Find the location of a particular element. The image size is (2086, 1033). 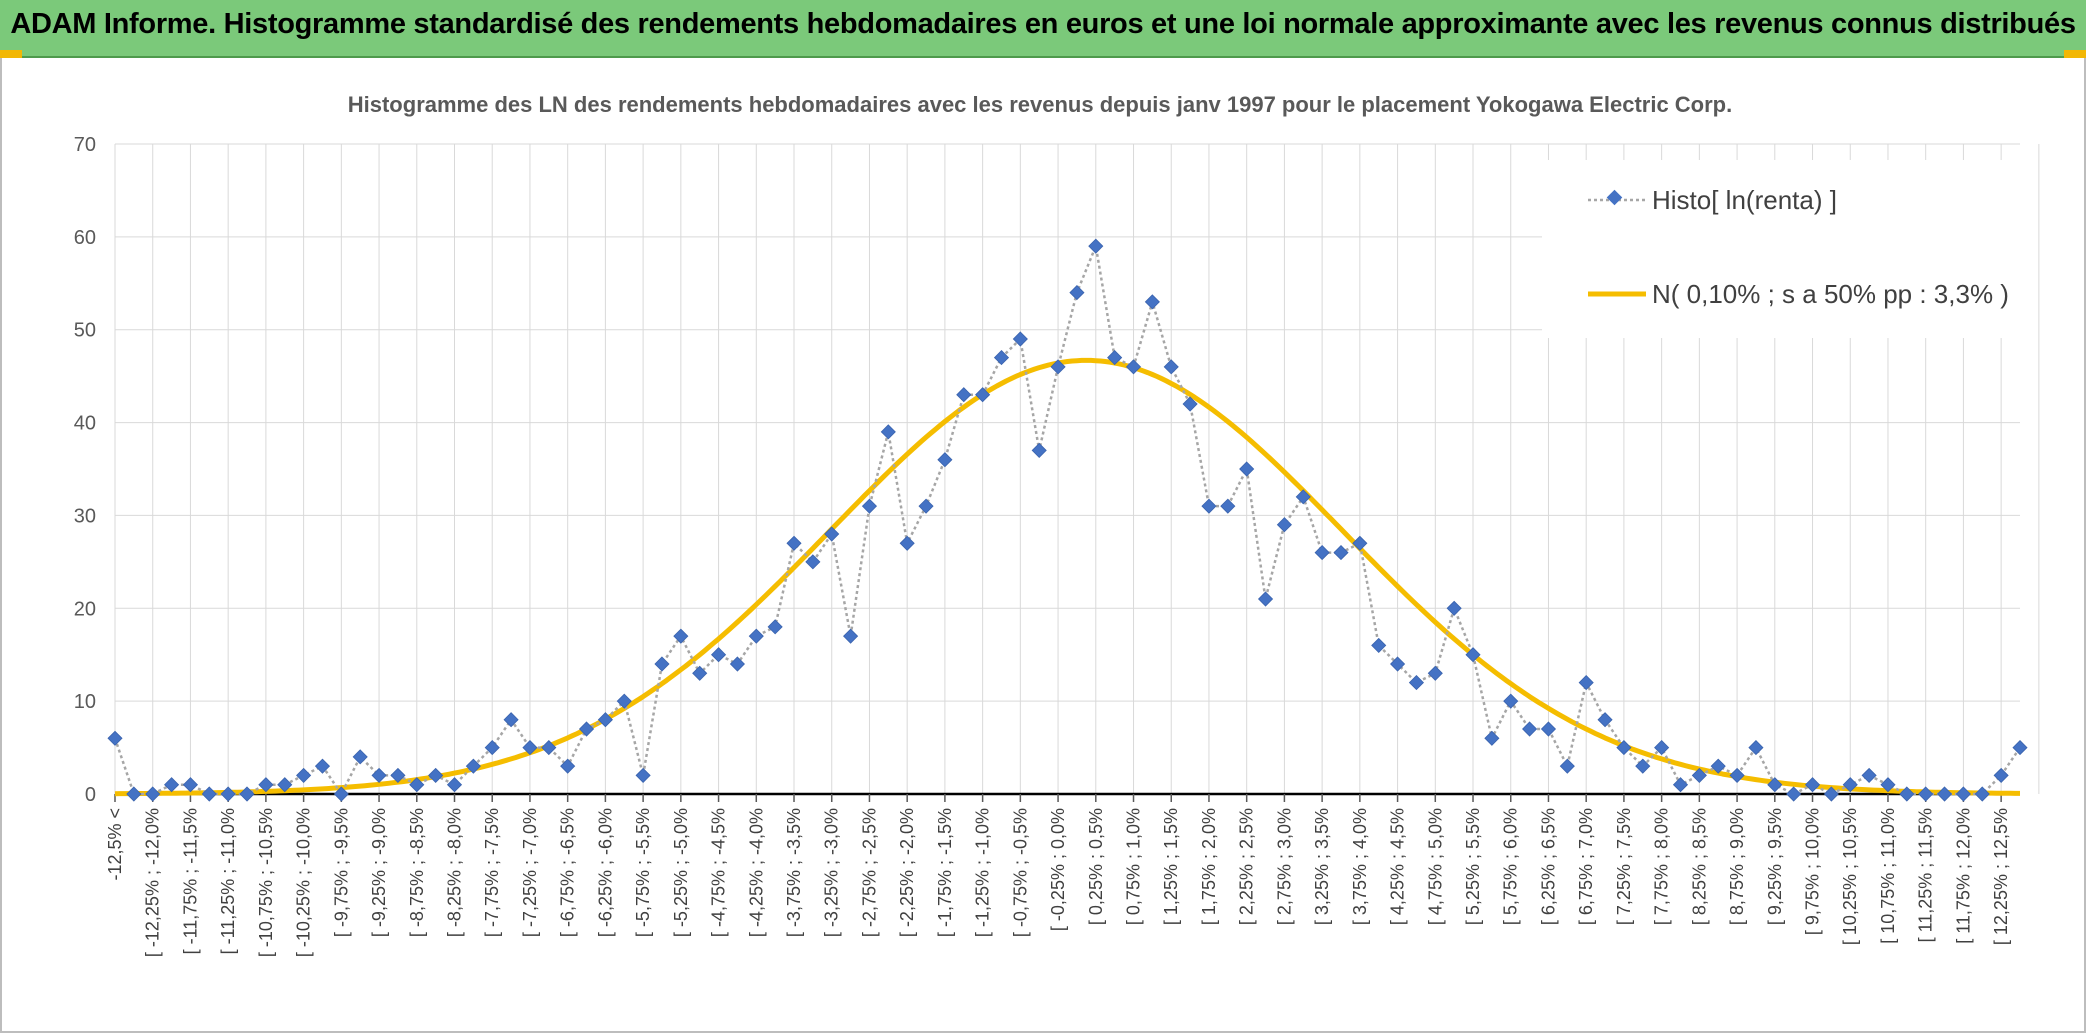

x-tick-label: [ 1,25% ; 1,5% is located at coordinates (1171, 866).